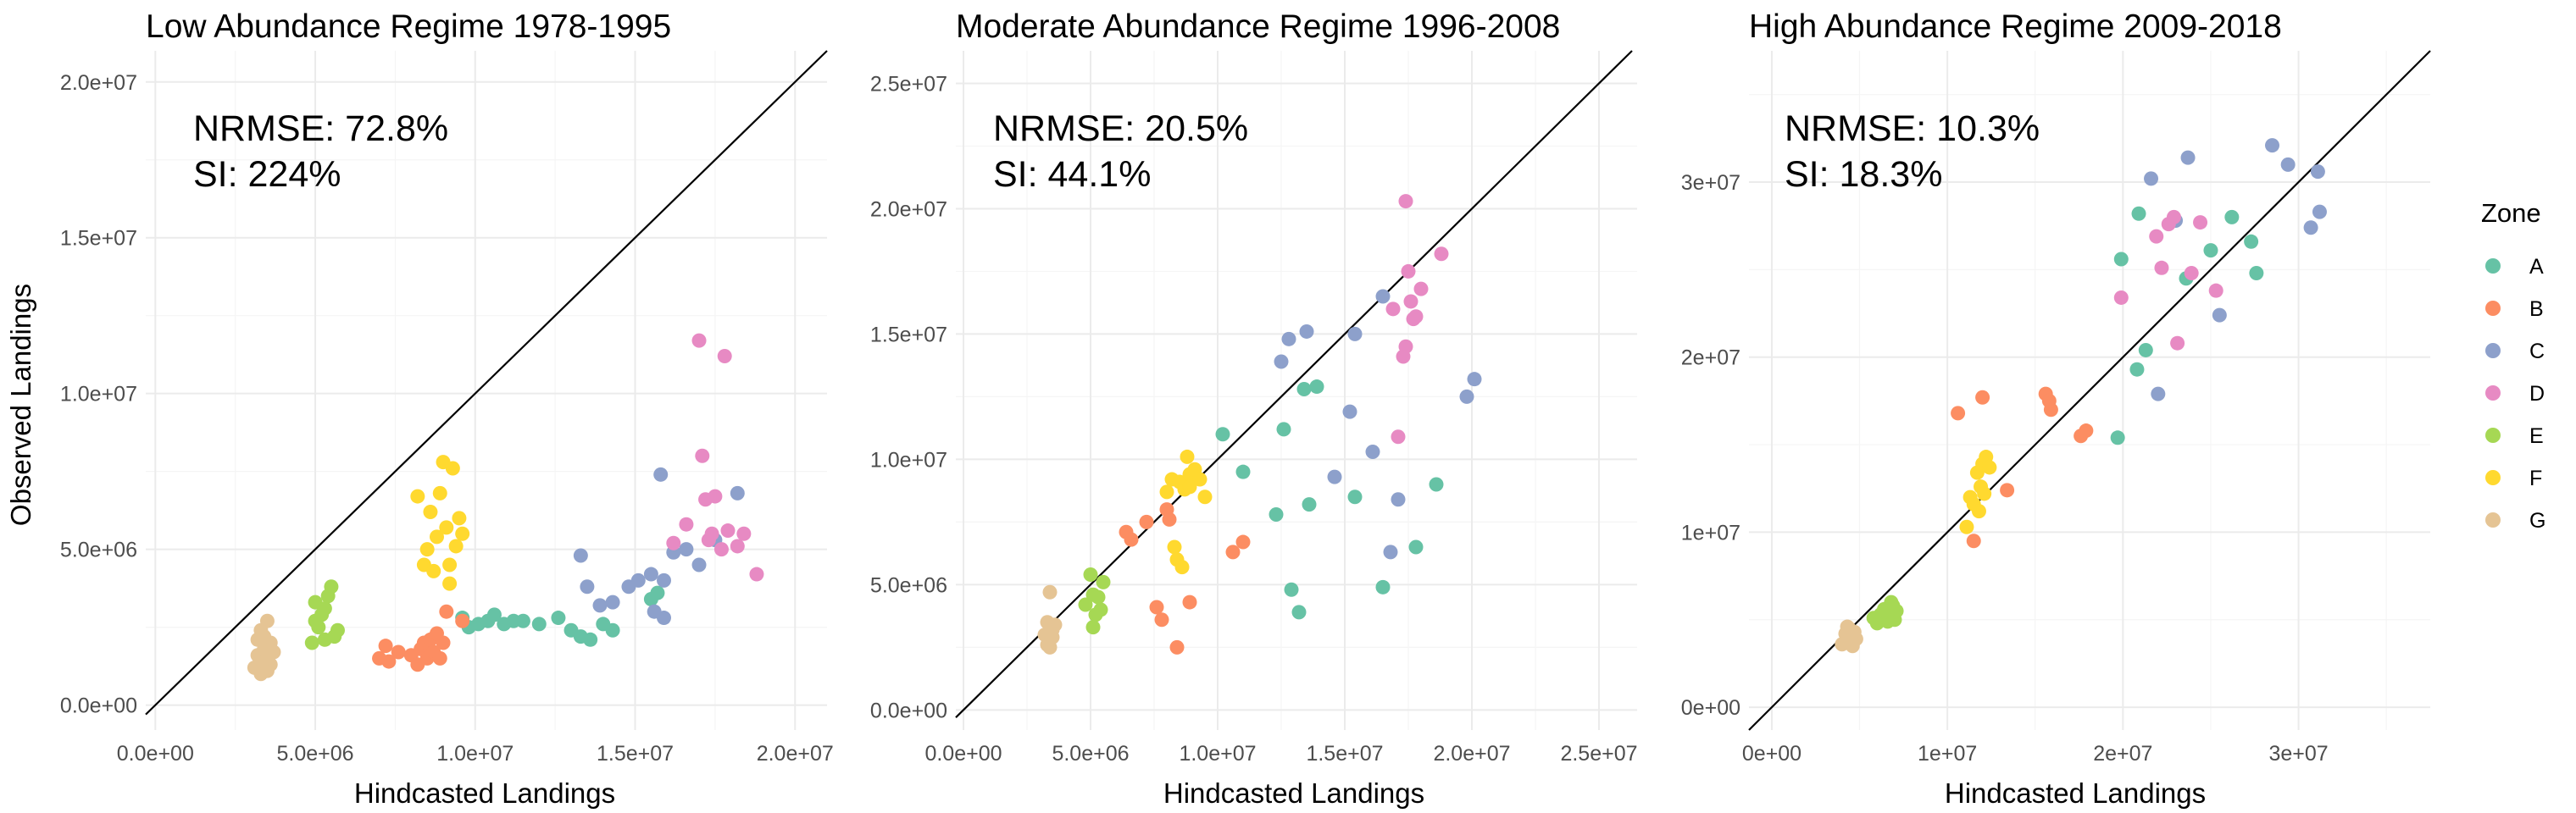 The height and width of the screenshot is (813, 2576). I want to click on legend-key-a, so click(2493, 266).